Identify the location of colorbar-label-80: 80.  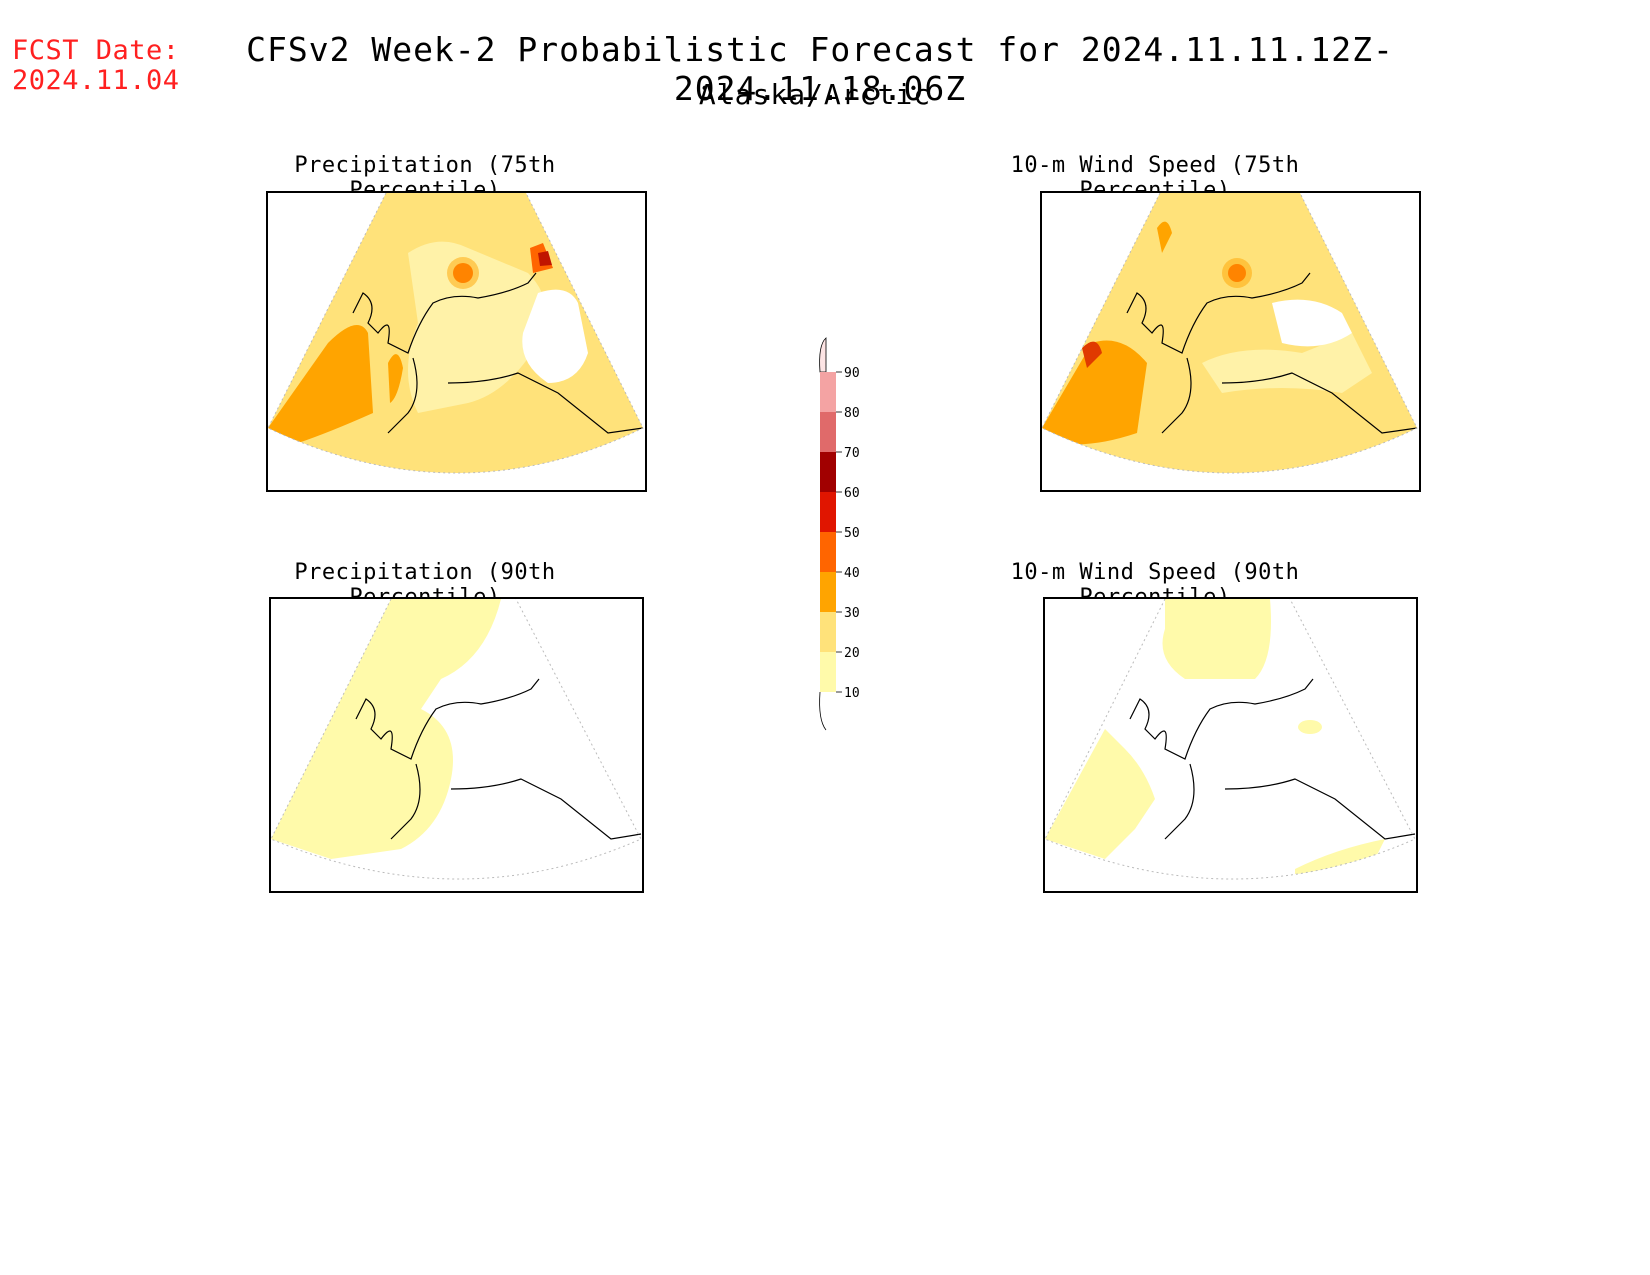
(852, 413).